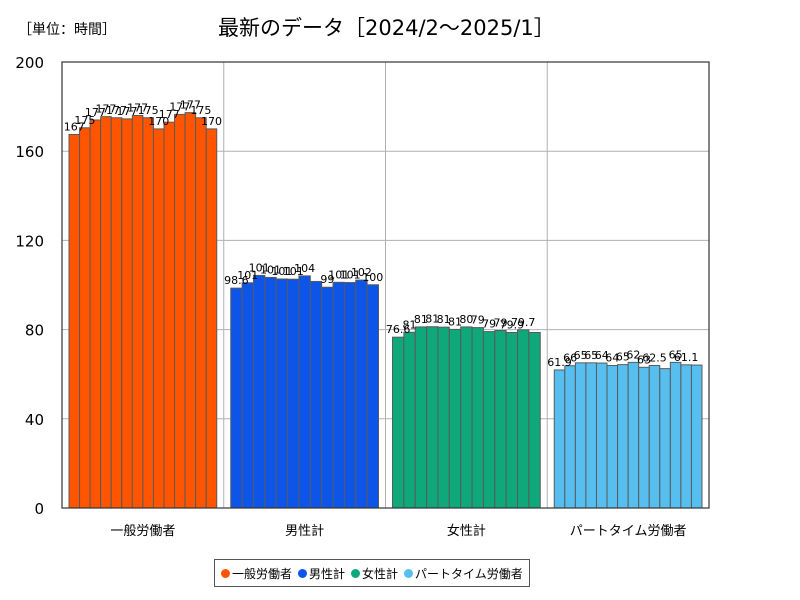 The image size is (800, 600). Describe the element at coordinates (327, 279) in the screenshot. I see `data-label: 99` at that location.